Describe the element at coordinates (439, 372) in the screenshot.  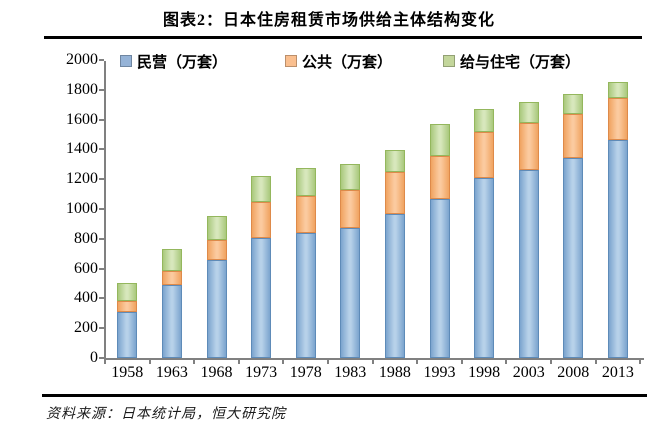
I see `x-axis-label: 1993` at that location.